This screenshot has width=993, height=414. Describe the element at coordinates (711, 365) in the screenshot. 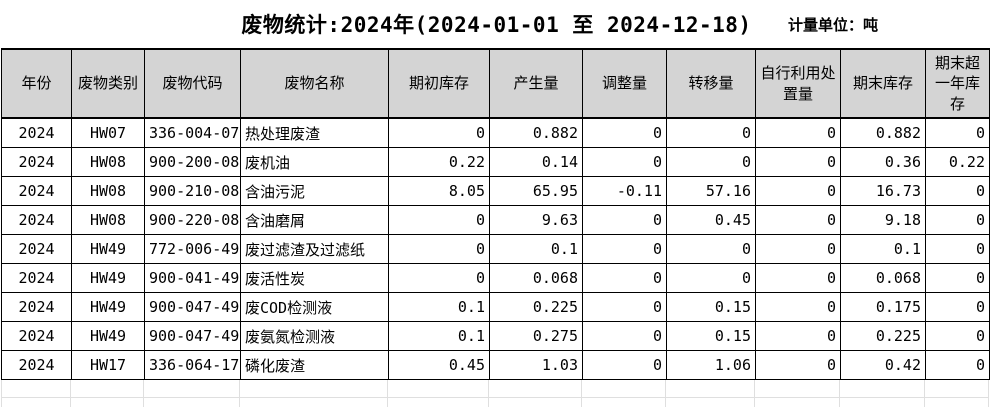

I see `cell-transferred-amount: 1.06` at that location.